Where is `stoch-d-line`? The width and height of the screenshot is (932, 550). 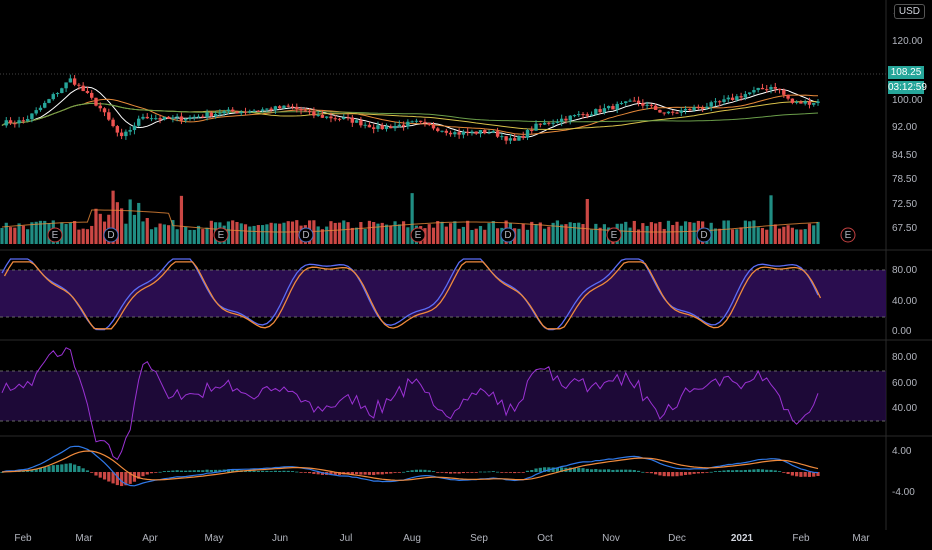
stoch-d-line is located at coordinates (412, 295).